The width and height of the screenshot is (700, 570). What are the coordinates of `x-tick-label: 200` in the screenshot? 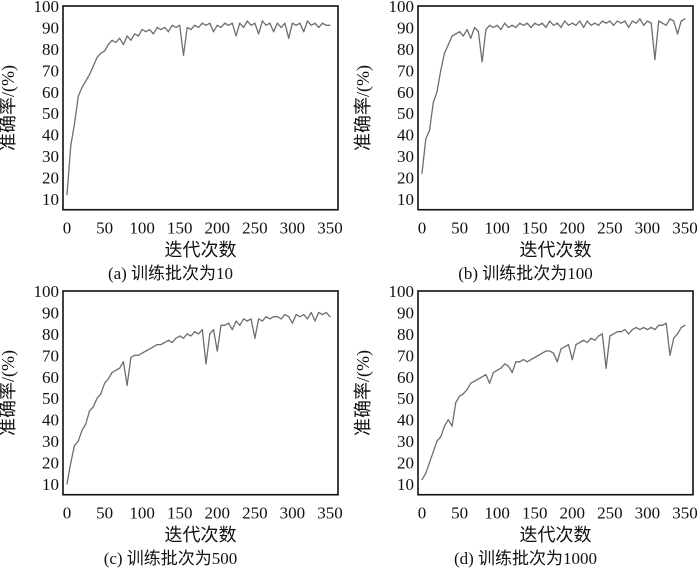 It's located at (218, 228).